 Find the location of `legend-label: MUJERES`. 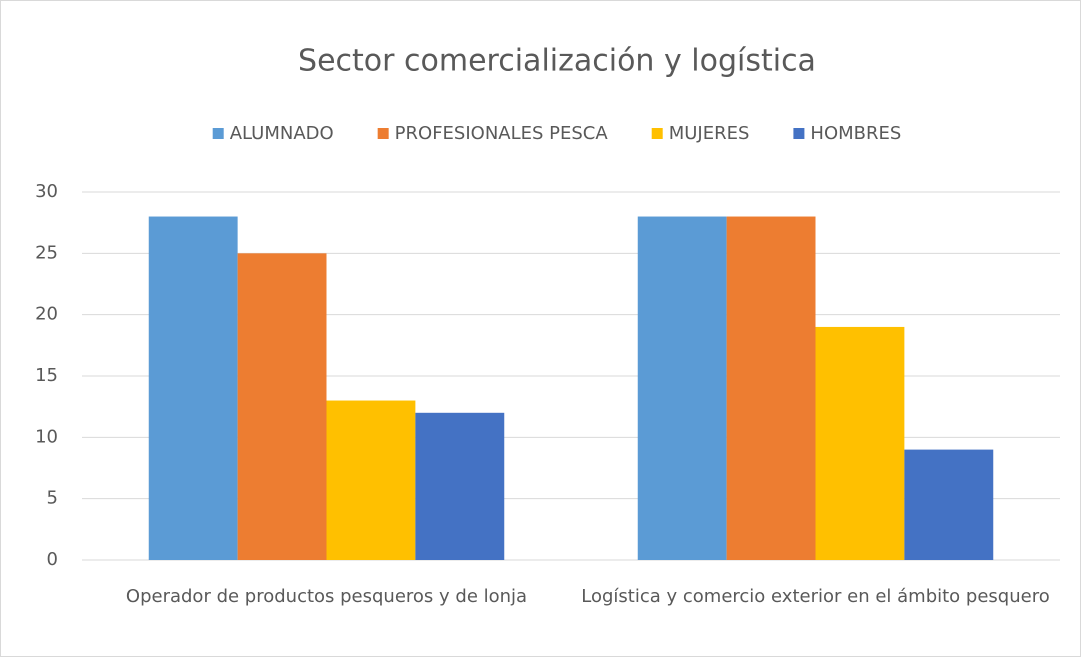

legend-label: MUJERES is located at coordinates (709, 133).